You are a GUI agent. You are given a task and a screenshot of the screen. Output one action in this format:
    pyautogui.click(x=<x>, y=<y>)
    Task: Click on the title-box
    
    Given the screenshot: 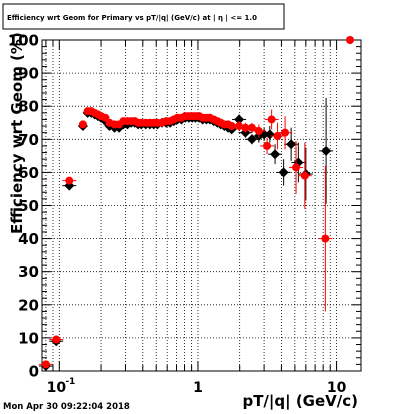 What is the action you would take?
    pyautogui.click(x=143, y=16)
    